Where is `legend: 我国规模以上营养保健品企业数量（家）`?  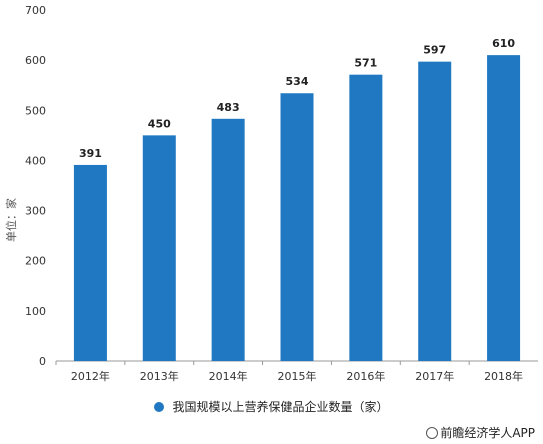
legend: 我国规模以上营养保健品企业数量（家） is located at coordinates (271, 406).